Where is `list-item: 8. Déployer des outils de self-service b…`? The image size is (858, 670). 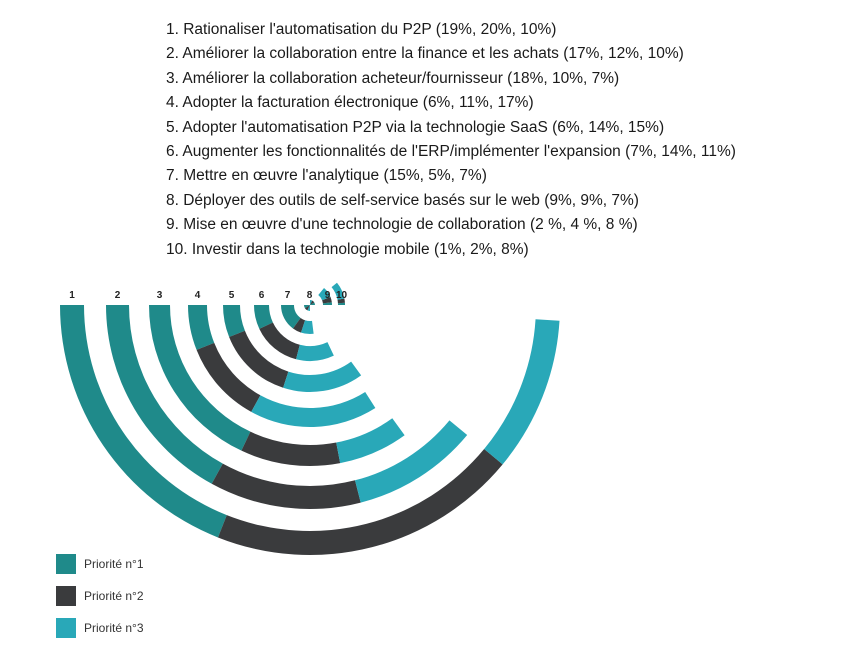
list-item: 8. Déployer des outils de self-service b… is located at coordinates (402, 200).